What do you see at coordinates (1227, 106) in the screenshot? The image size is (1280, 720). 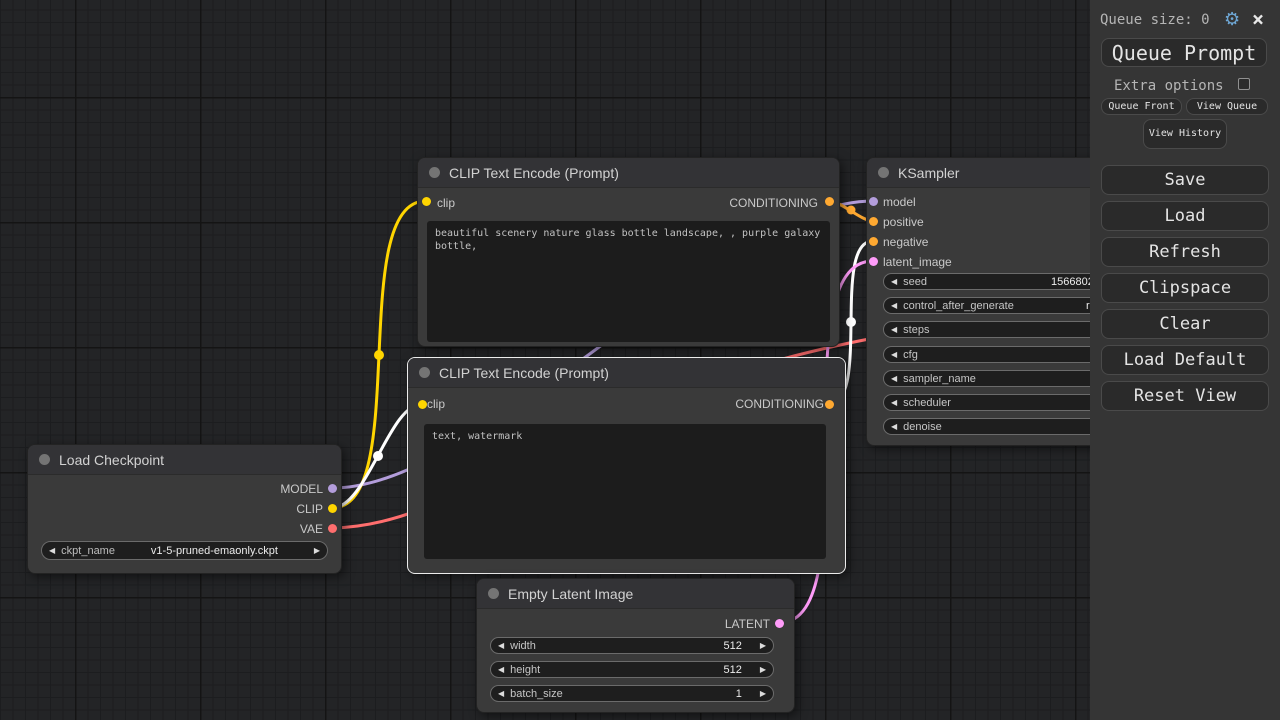 I see `view-queue-button: View Queue` at bounding box center [1227, 106].